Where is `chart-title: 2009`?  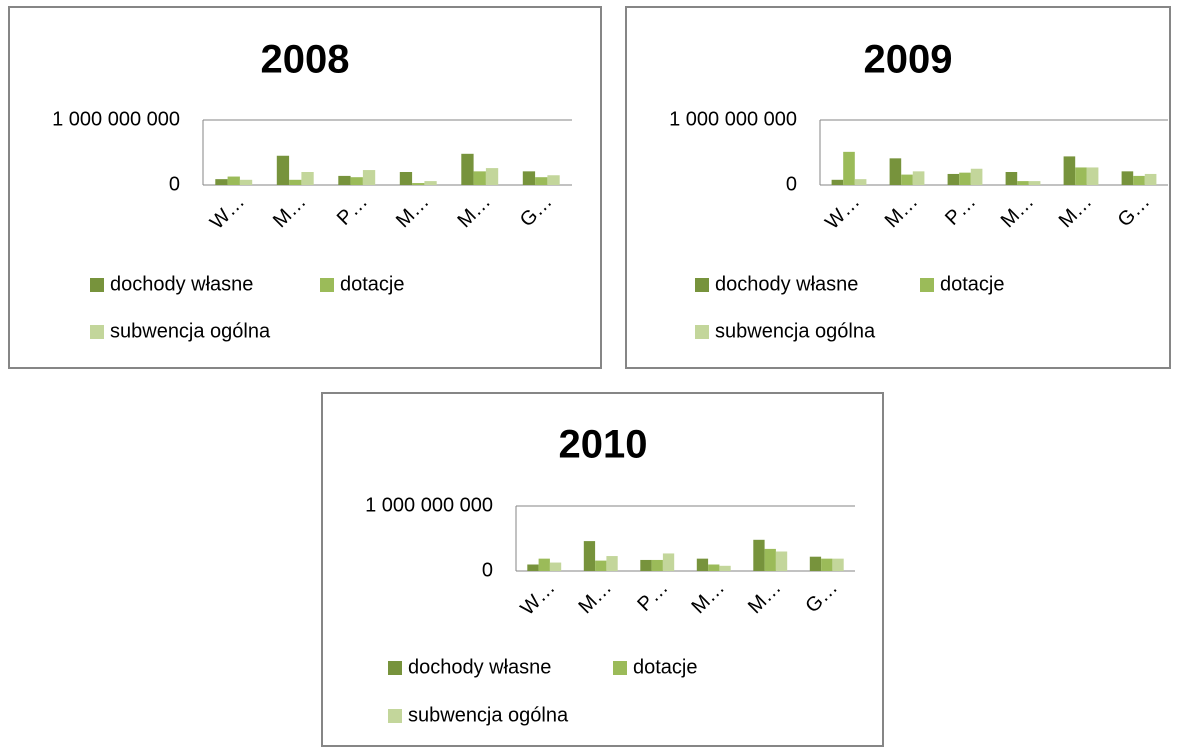 chart-title: 2009 is located at coordinates (908, 60).